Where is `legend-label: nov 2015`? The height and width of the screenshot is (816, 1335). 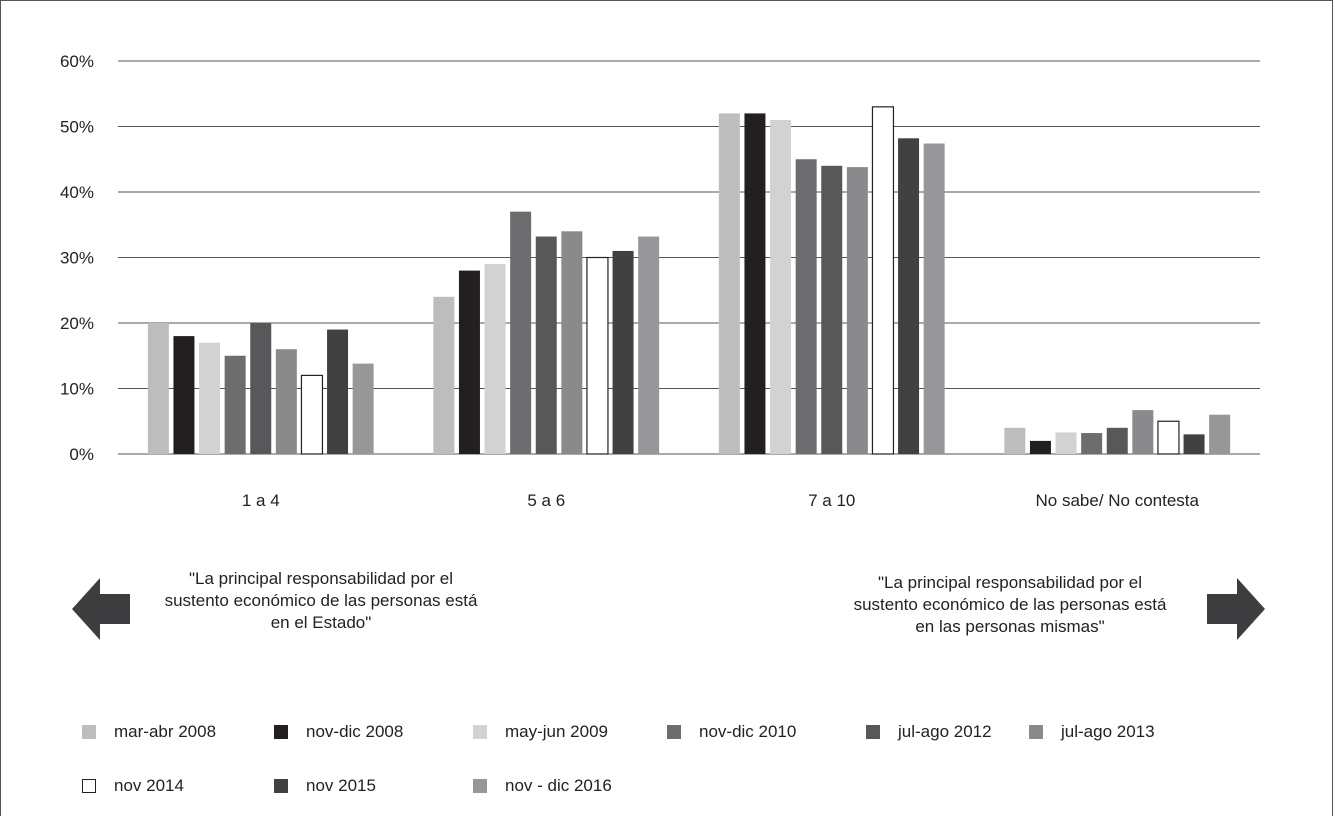
legend-label: nov 2015 is located at coordinates (341, 785).